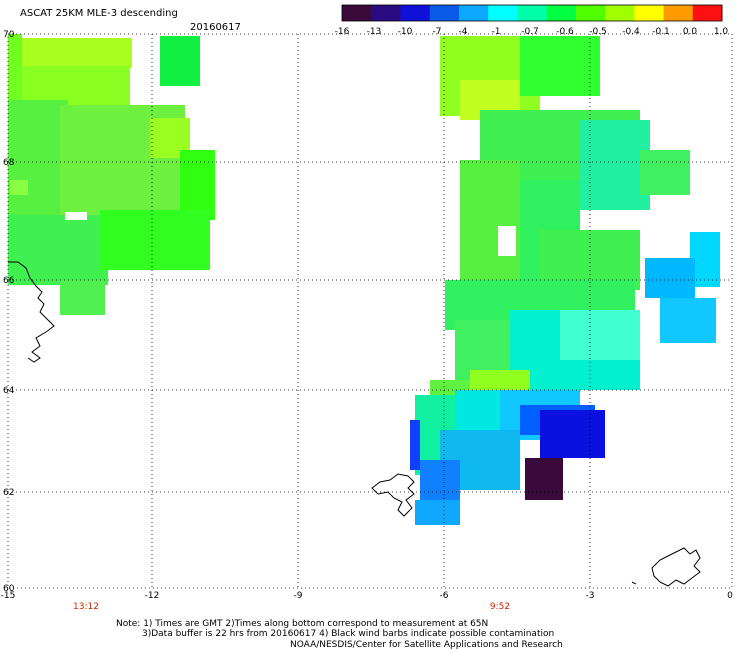  I want to click on iceland-coast-west, so click(31, 312).